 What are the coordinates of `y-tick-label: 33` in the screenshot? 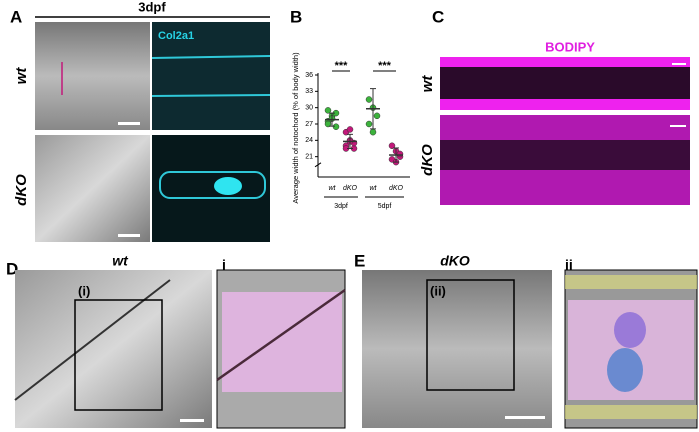 It's located at (309, 91).